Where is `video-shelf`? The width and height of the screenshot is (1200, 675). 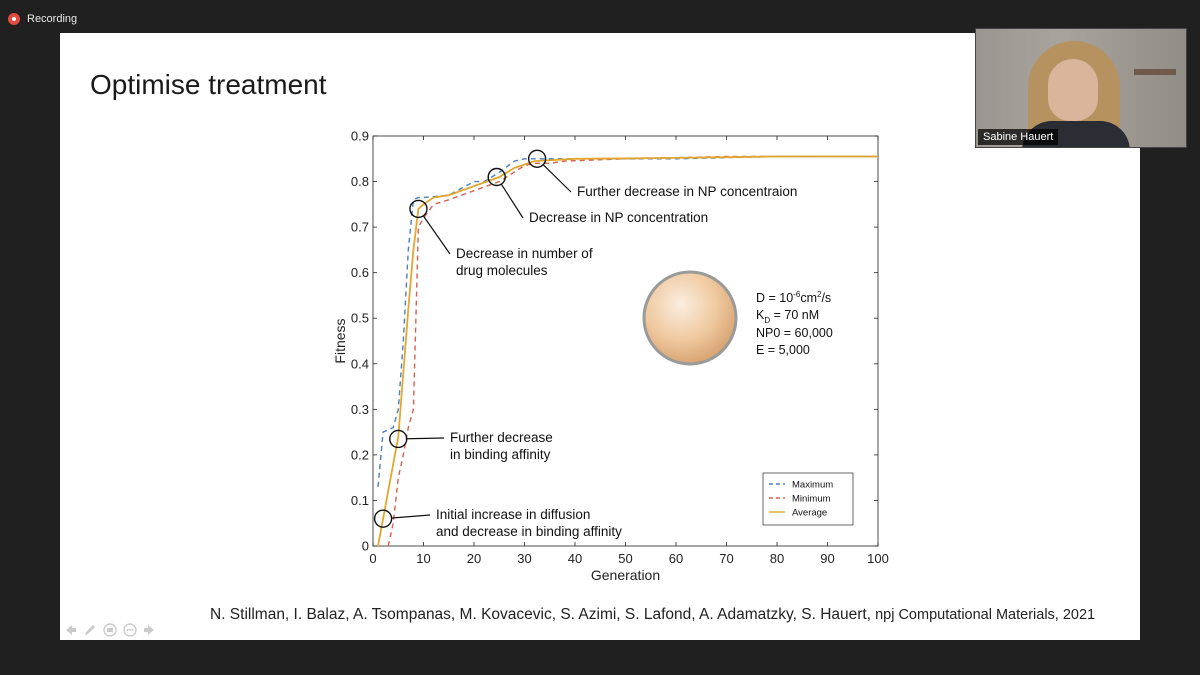
video-shelf is located at coordinates (1155, 72).